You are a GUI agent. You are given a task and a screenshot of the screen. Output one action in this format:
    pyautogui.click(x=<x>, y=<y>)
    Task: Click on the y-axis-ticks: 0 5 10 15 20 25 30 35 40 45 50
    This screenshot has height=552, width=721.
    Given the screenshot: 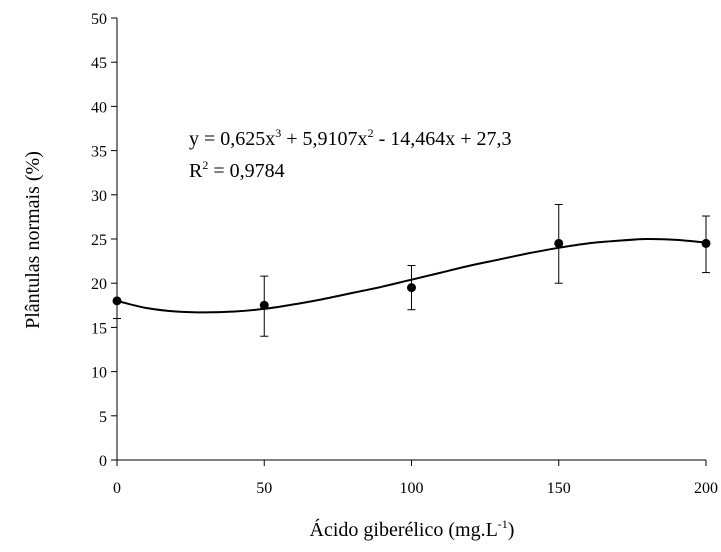 What is the action you would take?
    pyautogui.click(x=104, y=240)
    